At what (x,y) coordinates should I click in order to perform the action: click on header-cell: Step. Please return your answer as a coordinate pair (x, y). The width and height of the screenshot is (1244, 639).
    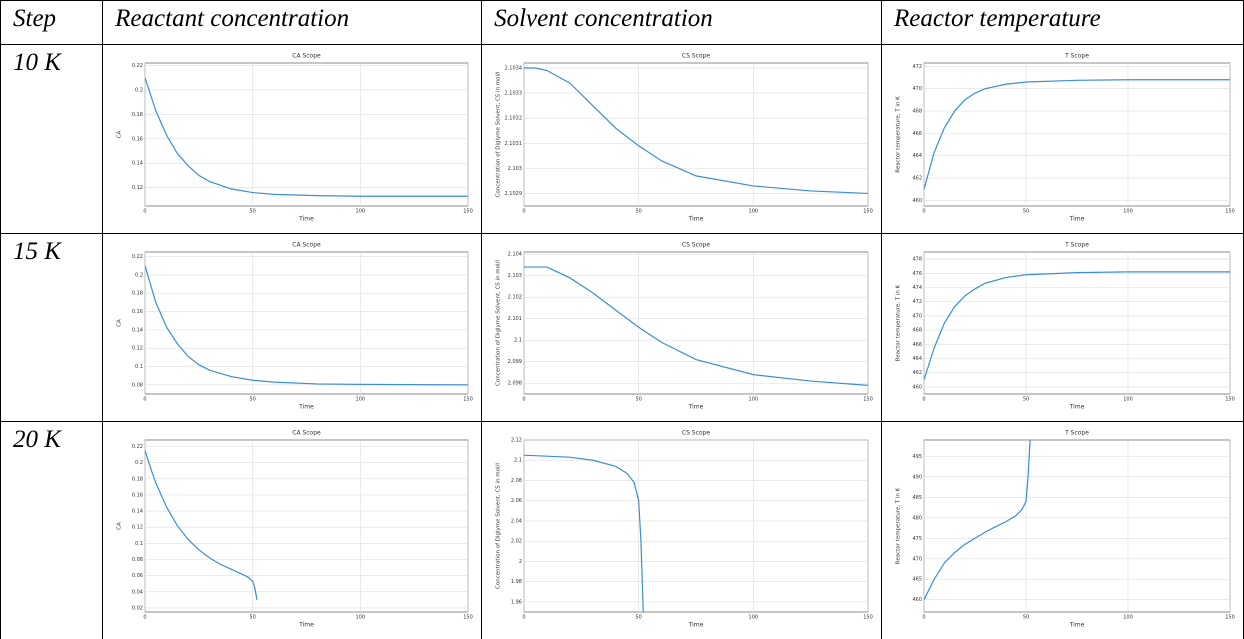
    Looking at the image, I should click on (52, 22).